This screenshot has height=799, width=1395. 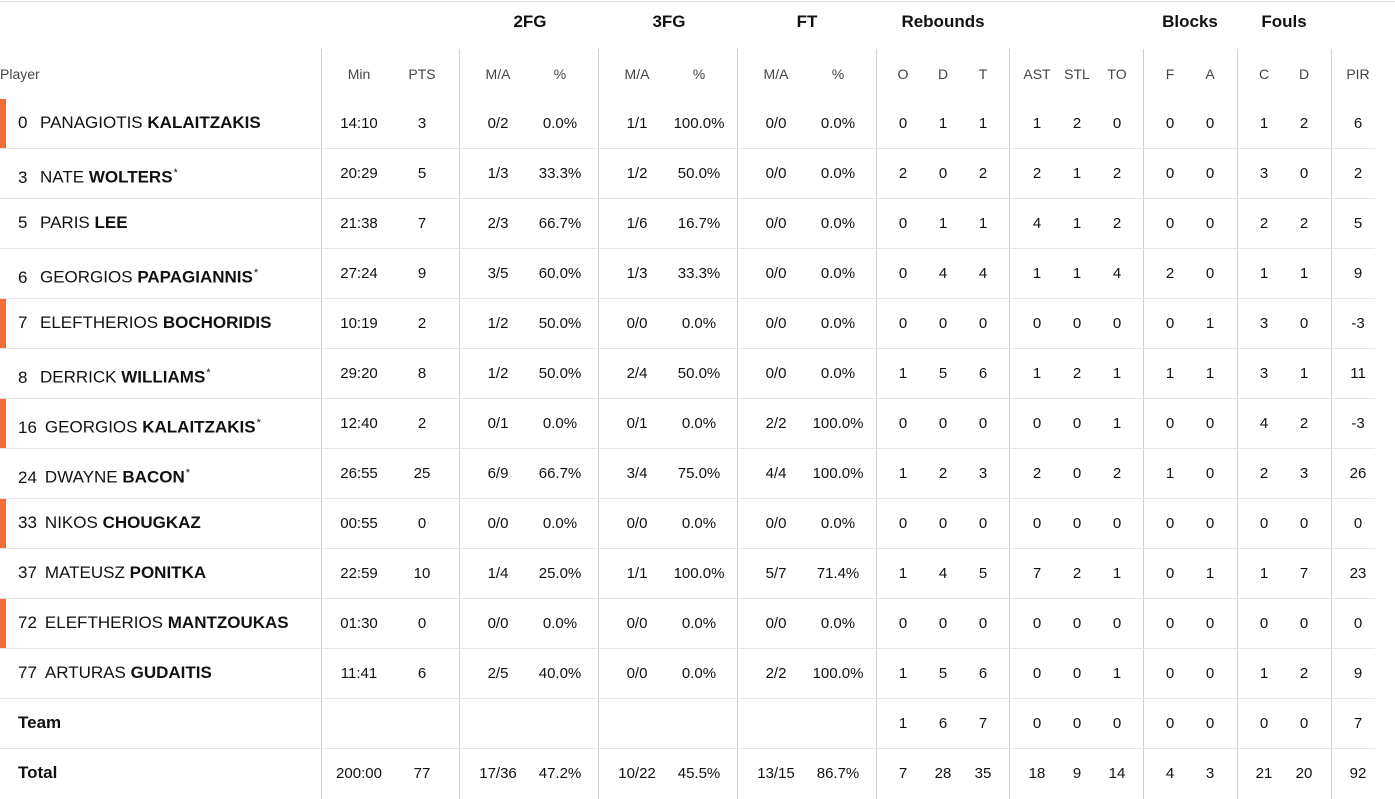 I want to click on team-row-label: Team, so click(x=40, y=722).